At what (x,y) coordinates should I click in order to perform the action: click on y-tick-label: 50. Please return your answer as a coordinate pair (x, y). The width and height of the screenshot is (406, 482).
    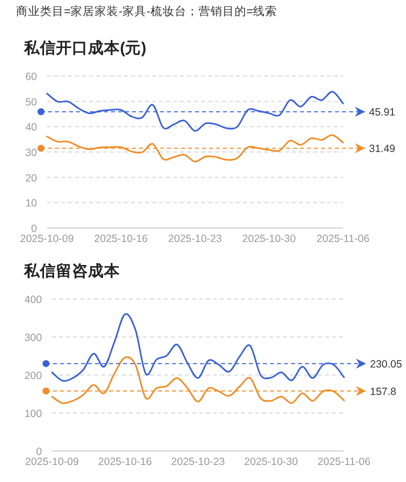
    Looking at the image, I should click on (31, 102).